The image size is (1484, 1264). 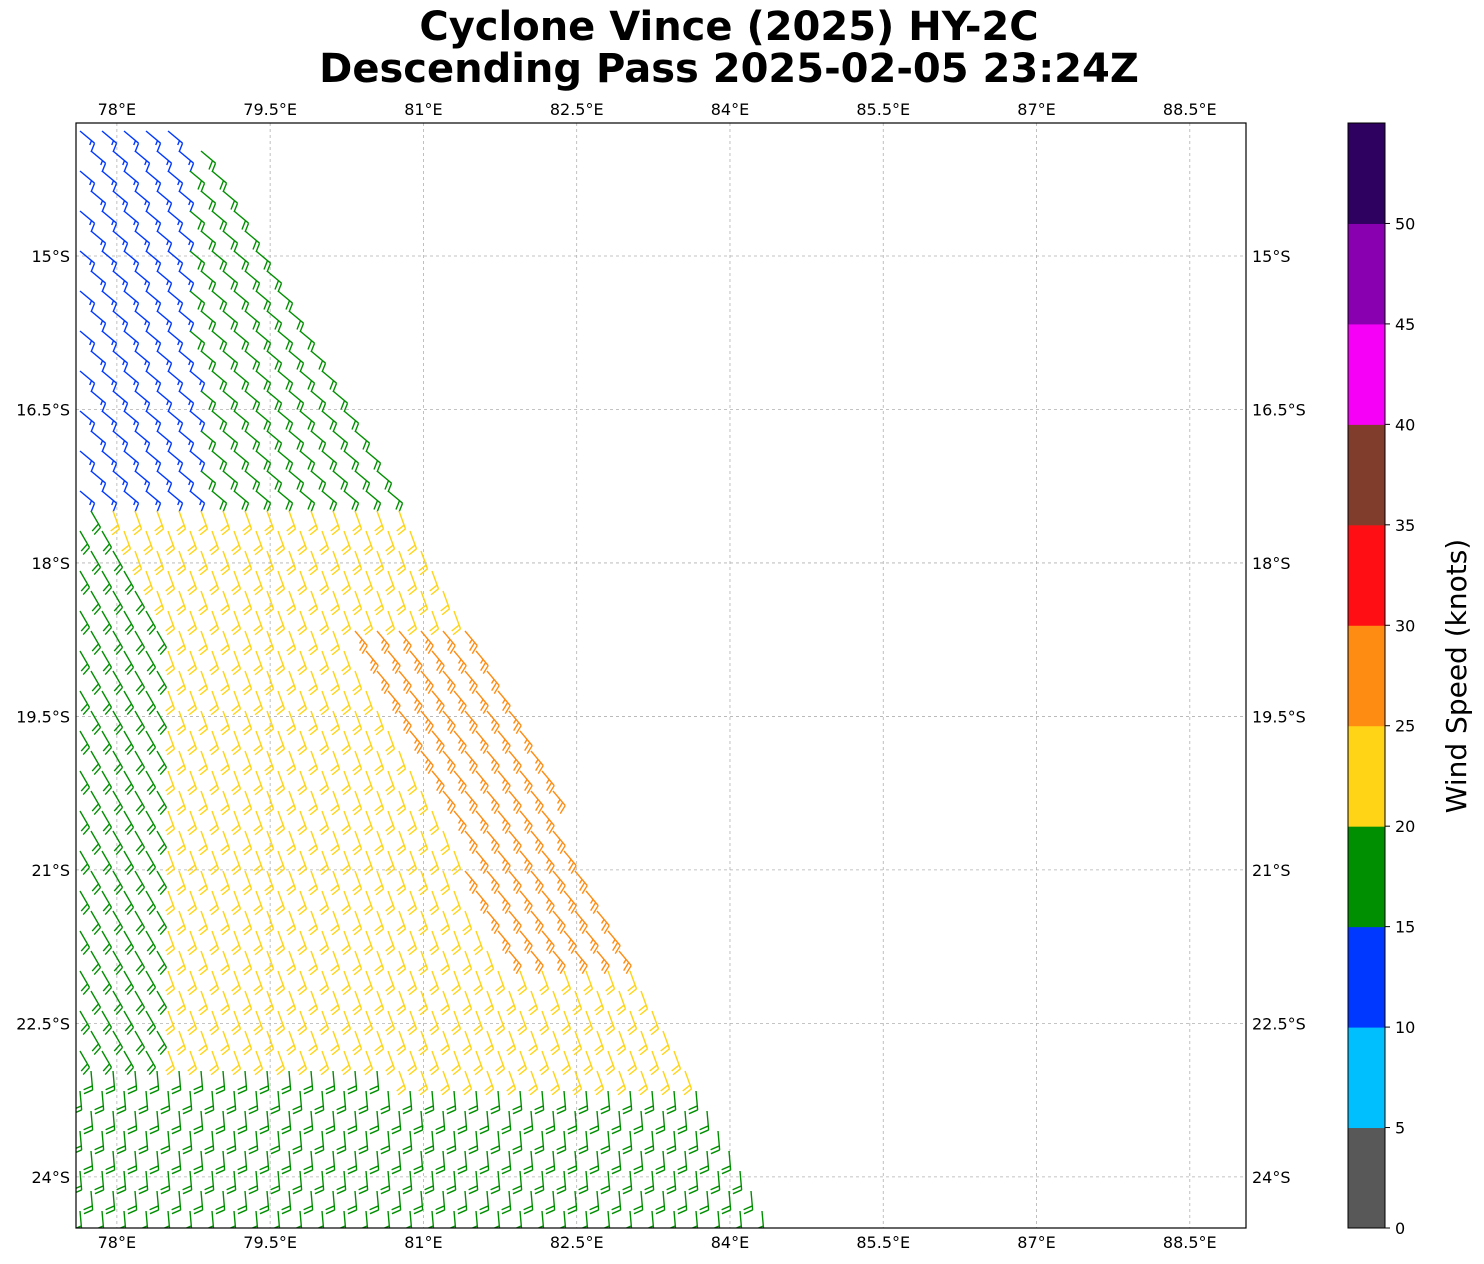 What do you see at coordinates (423, 109) in the screenshot?
I see `lon-tick-label-top: 81°E` at bounding box center [423, 109].